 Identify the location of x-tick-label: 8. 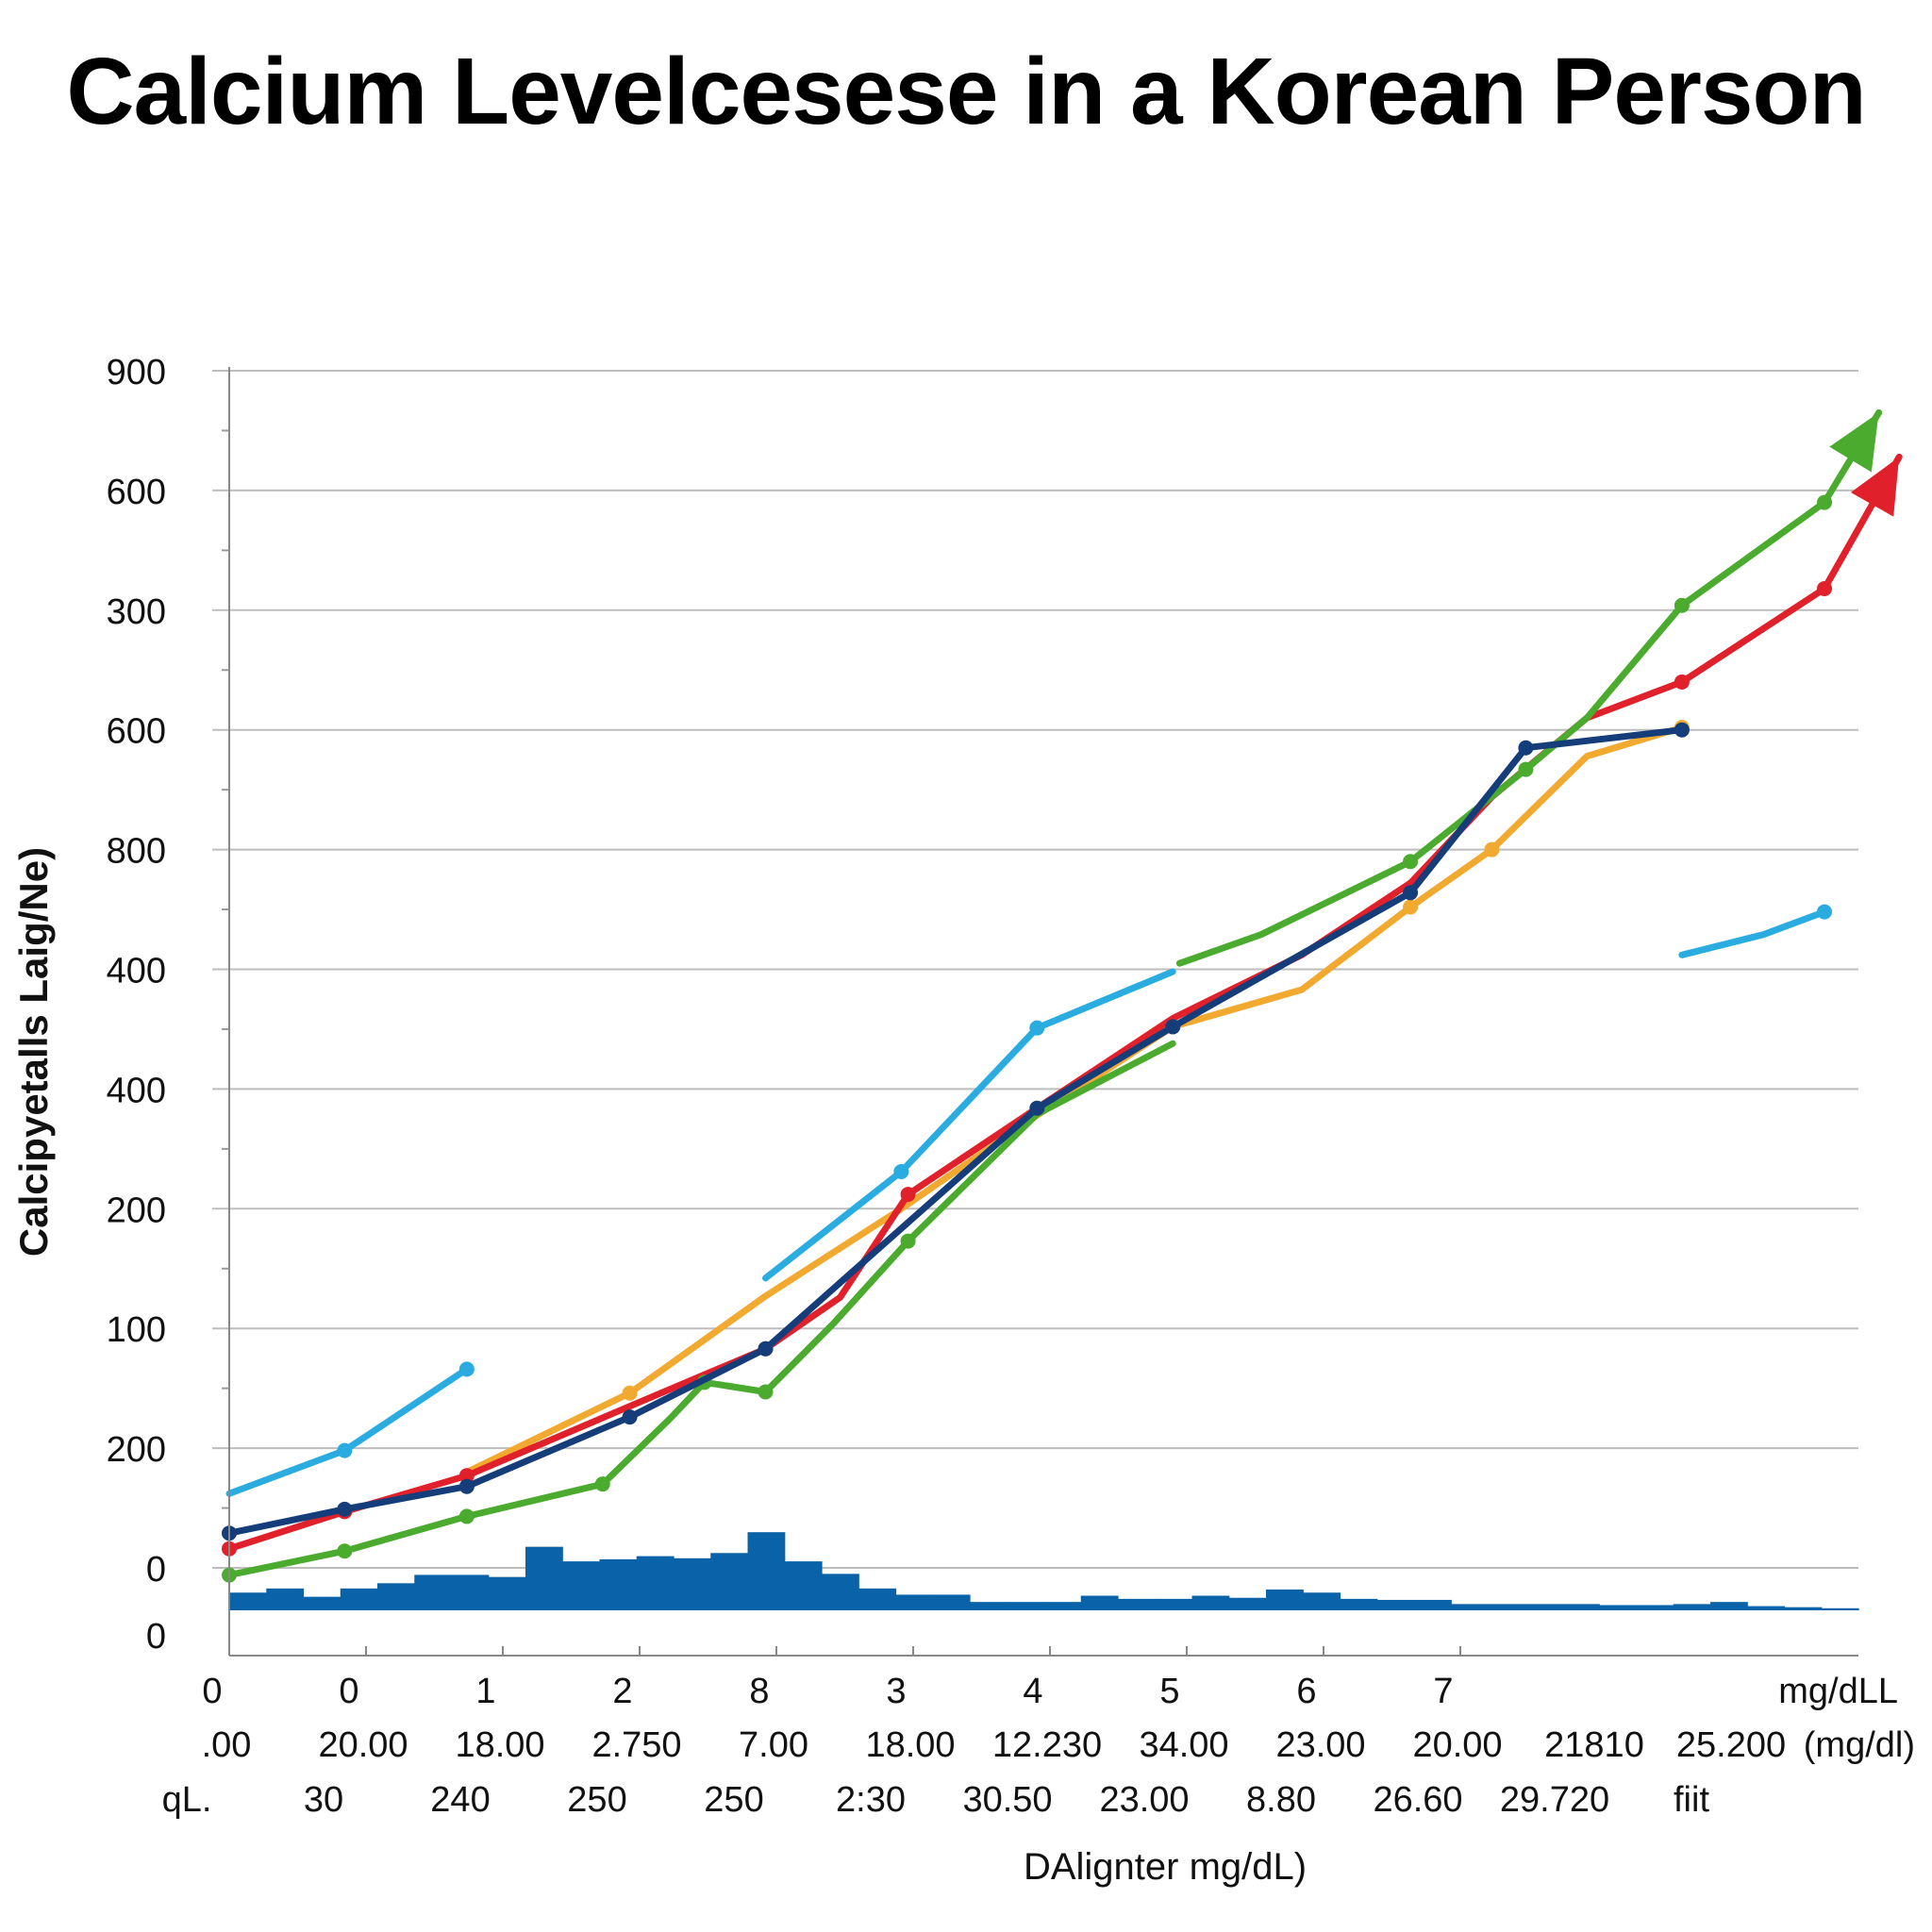
(759, 1692).